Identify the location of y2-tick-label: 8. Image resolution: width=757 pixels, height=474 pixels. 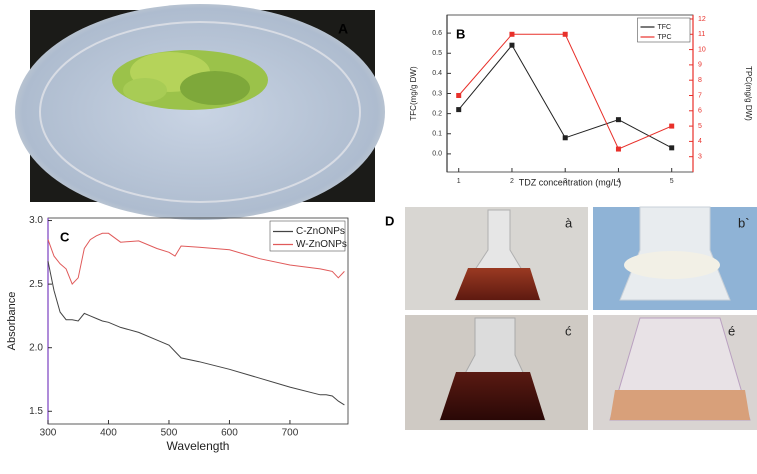
(700, 80).